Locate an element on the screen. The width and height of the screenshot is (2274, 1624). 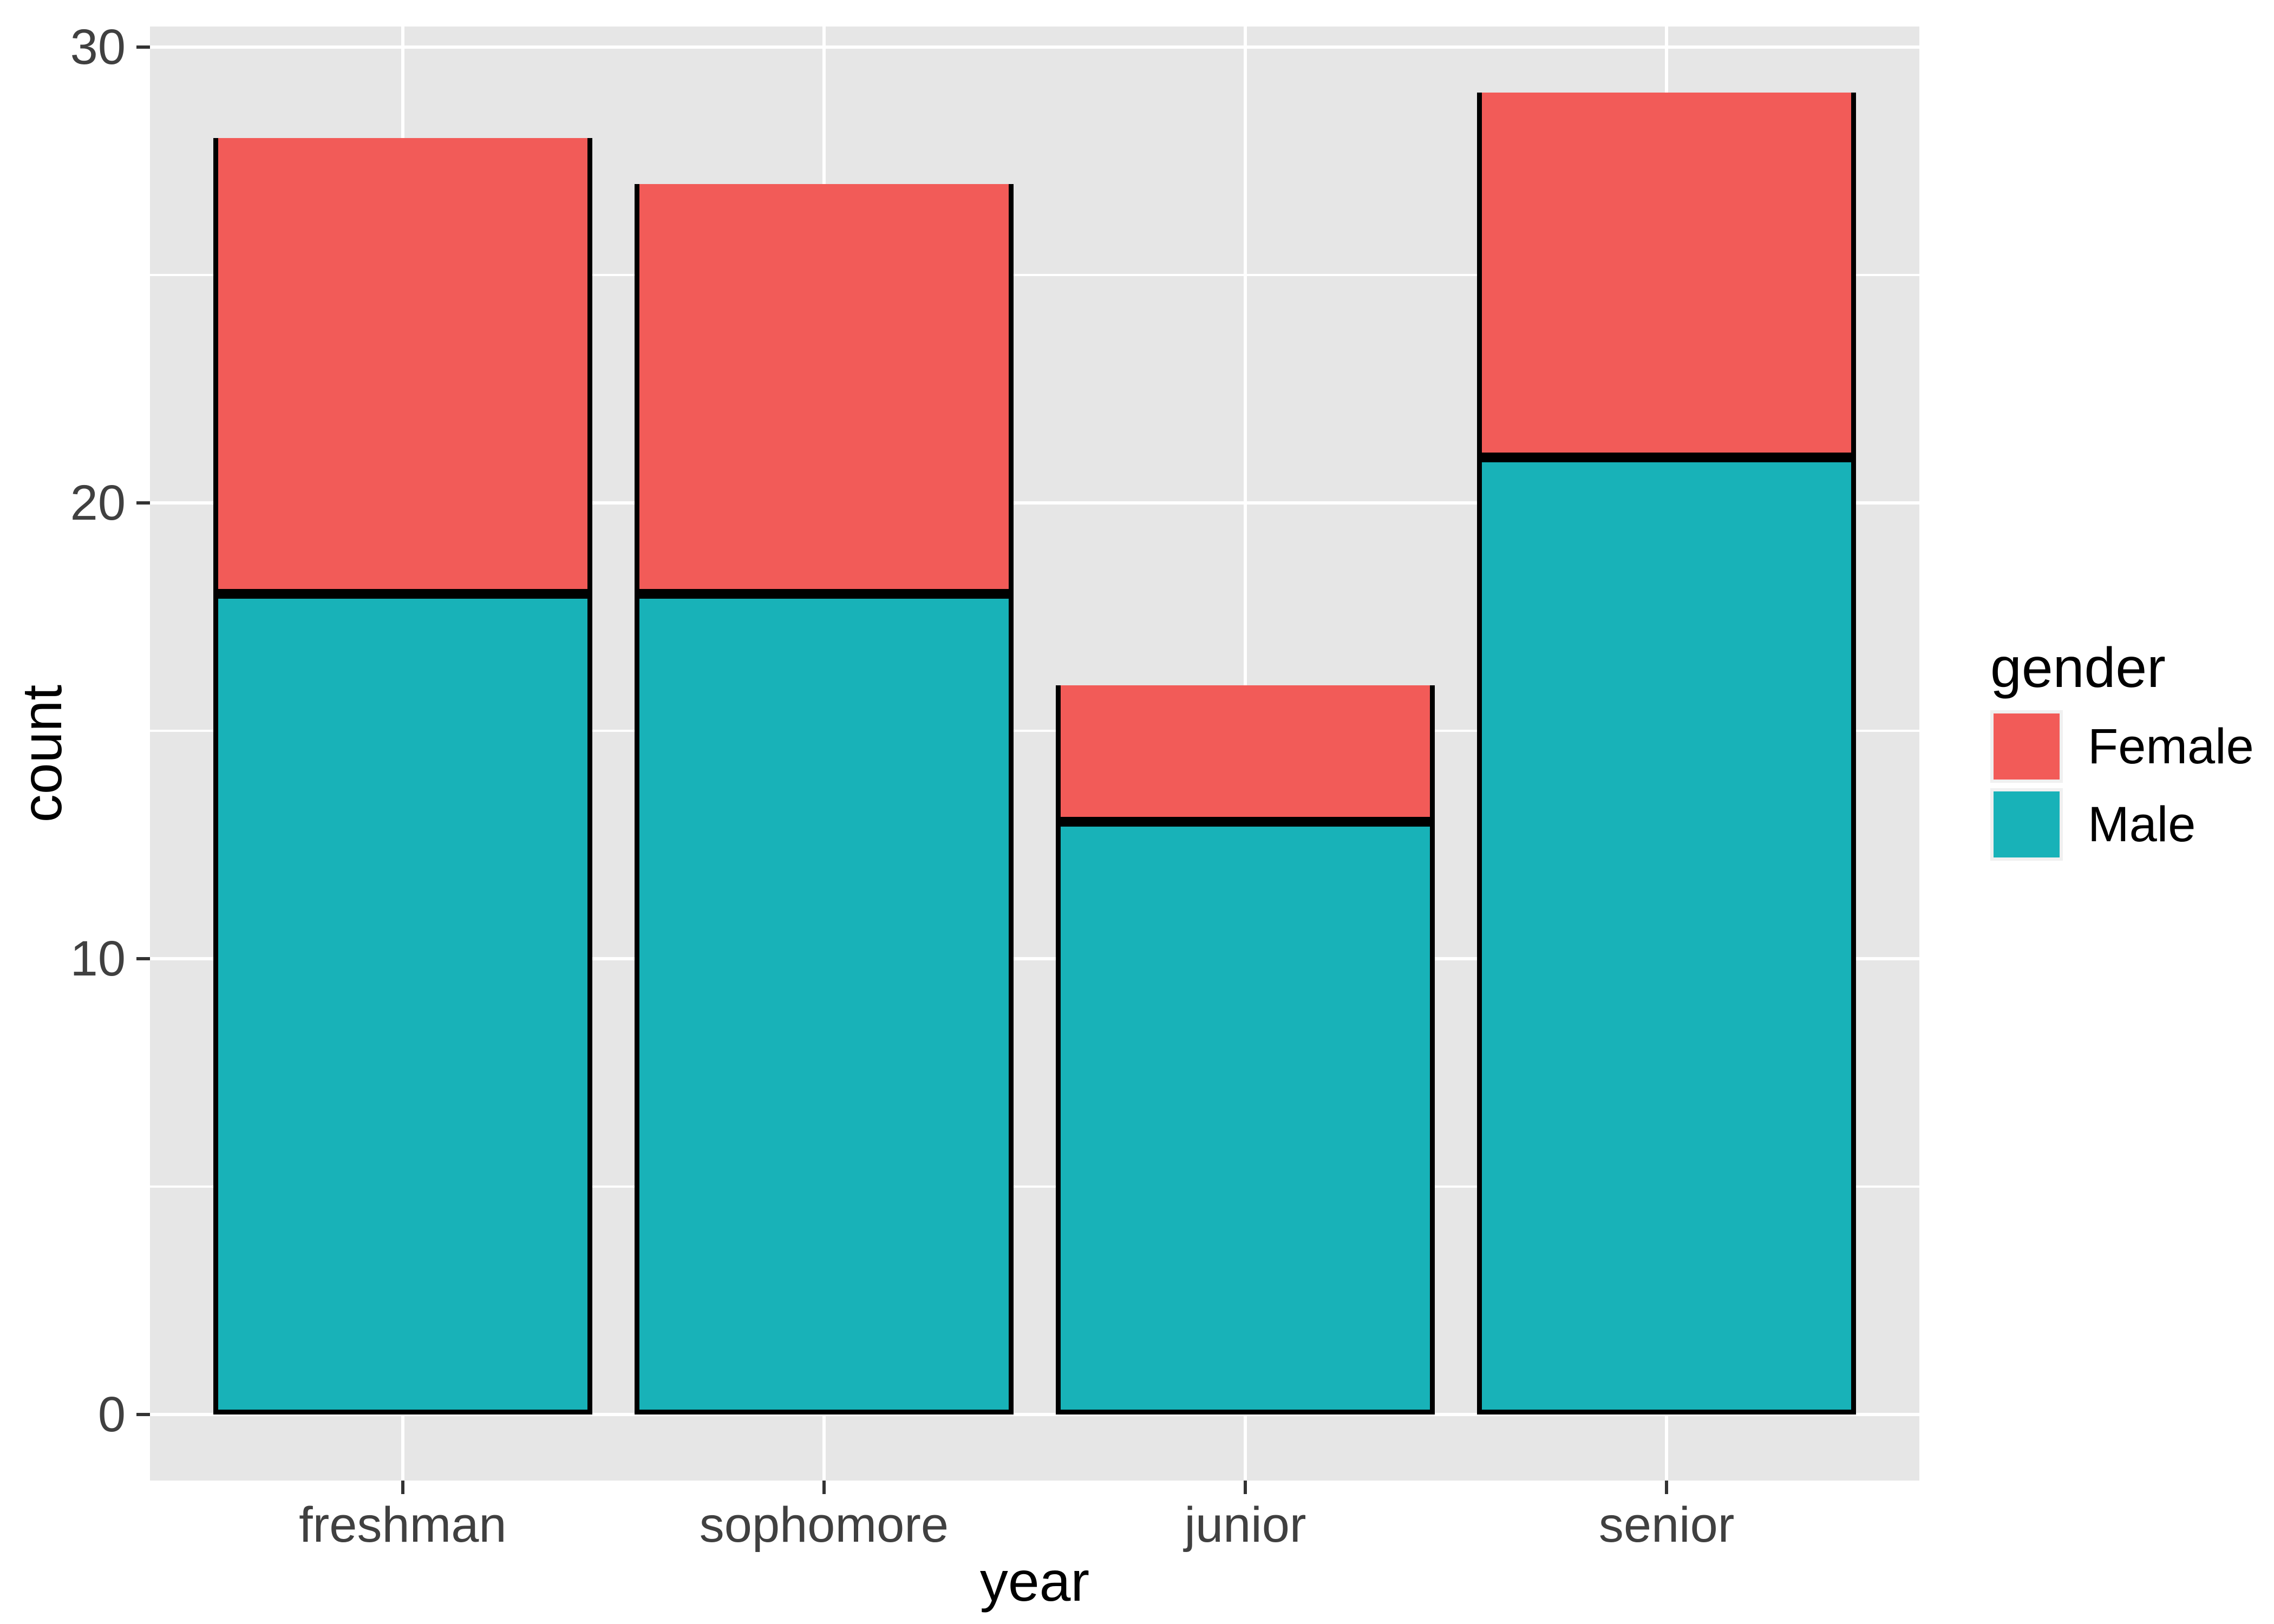
legend-label-female: Female is located at coordinates (2171, 746).